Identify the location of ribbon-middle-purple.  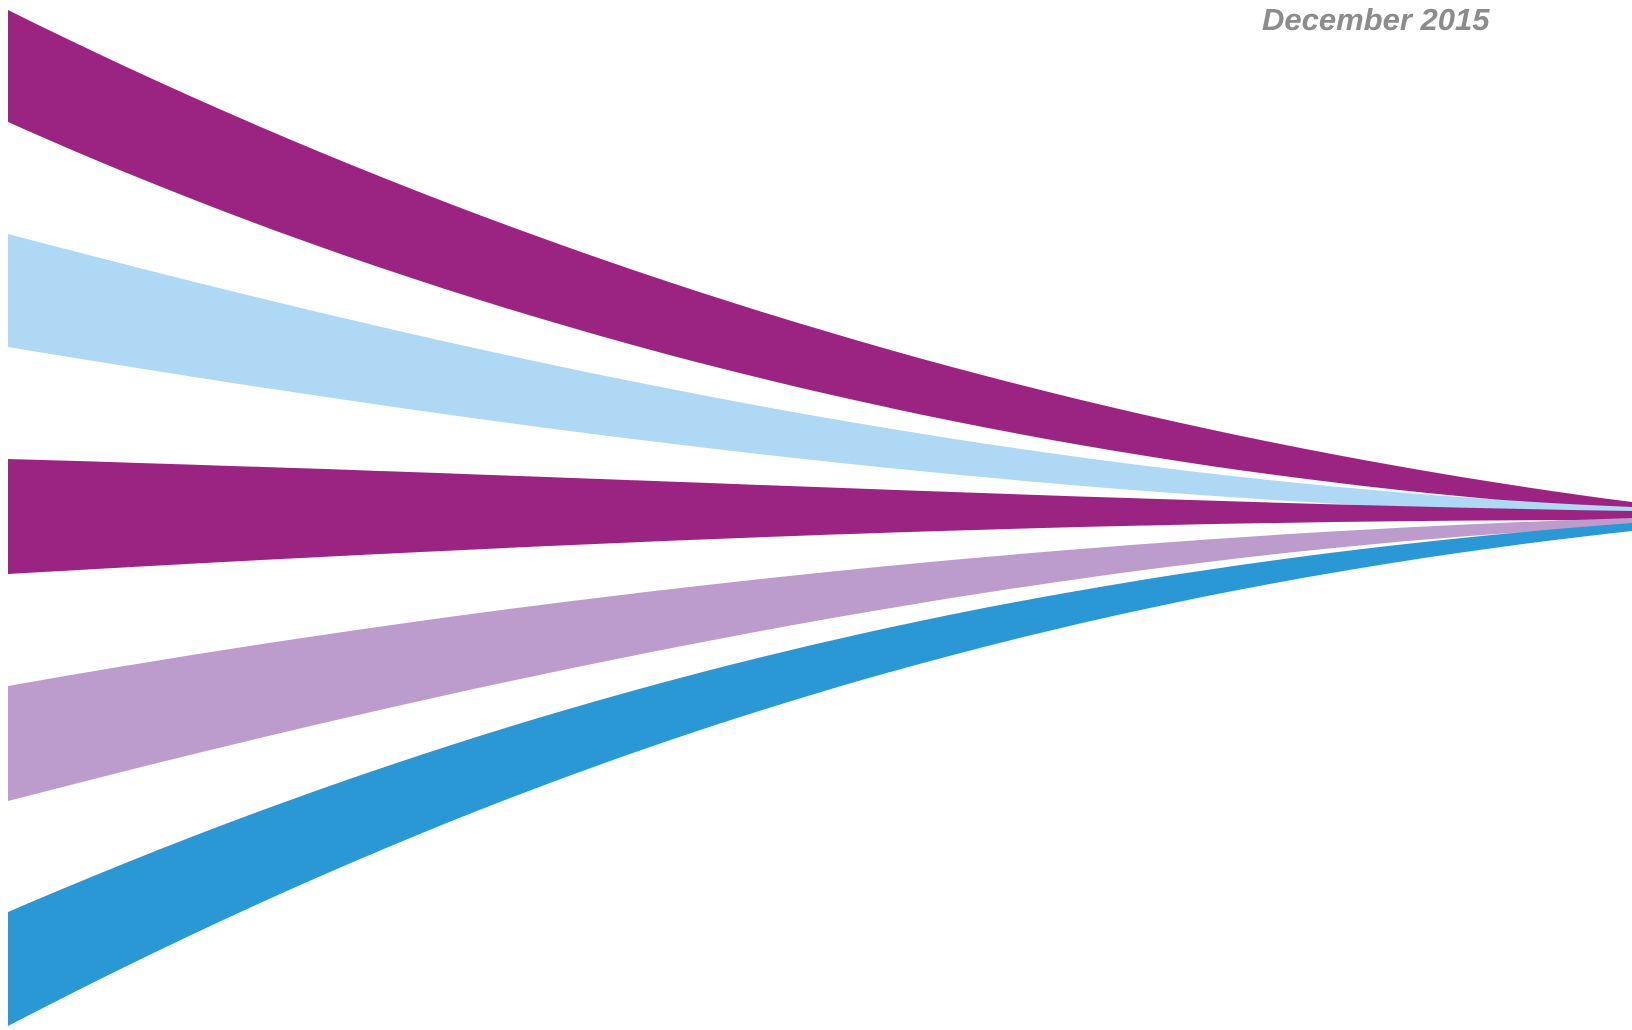
(820, 516).